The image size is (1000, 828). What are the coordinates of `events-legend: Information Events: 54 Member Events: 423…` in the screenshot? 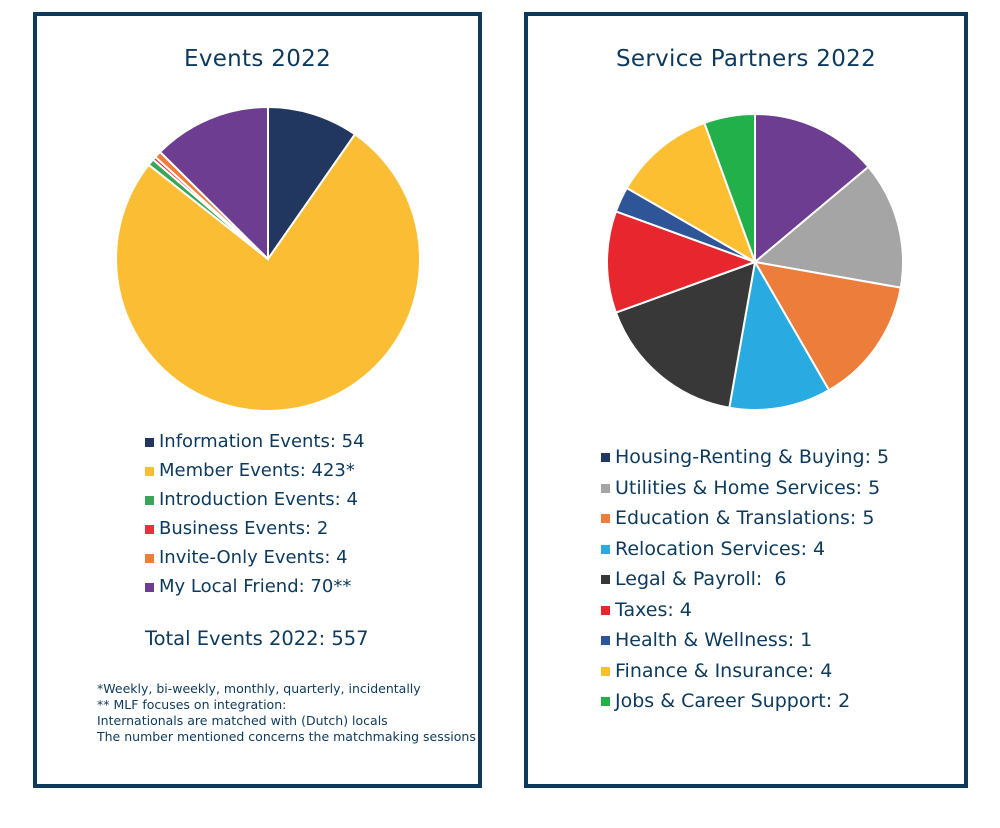 It's located at (255, 519).